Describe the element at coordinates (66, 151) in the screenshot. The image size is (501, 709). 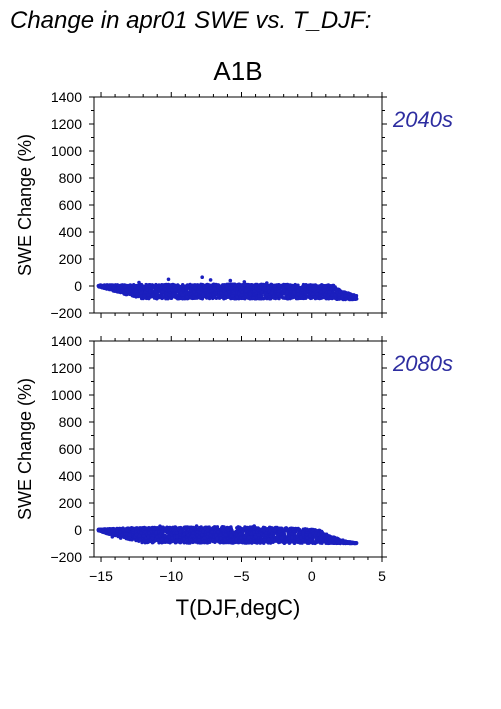
I see `y-tick-label: 1000` at that location.